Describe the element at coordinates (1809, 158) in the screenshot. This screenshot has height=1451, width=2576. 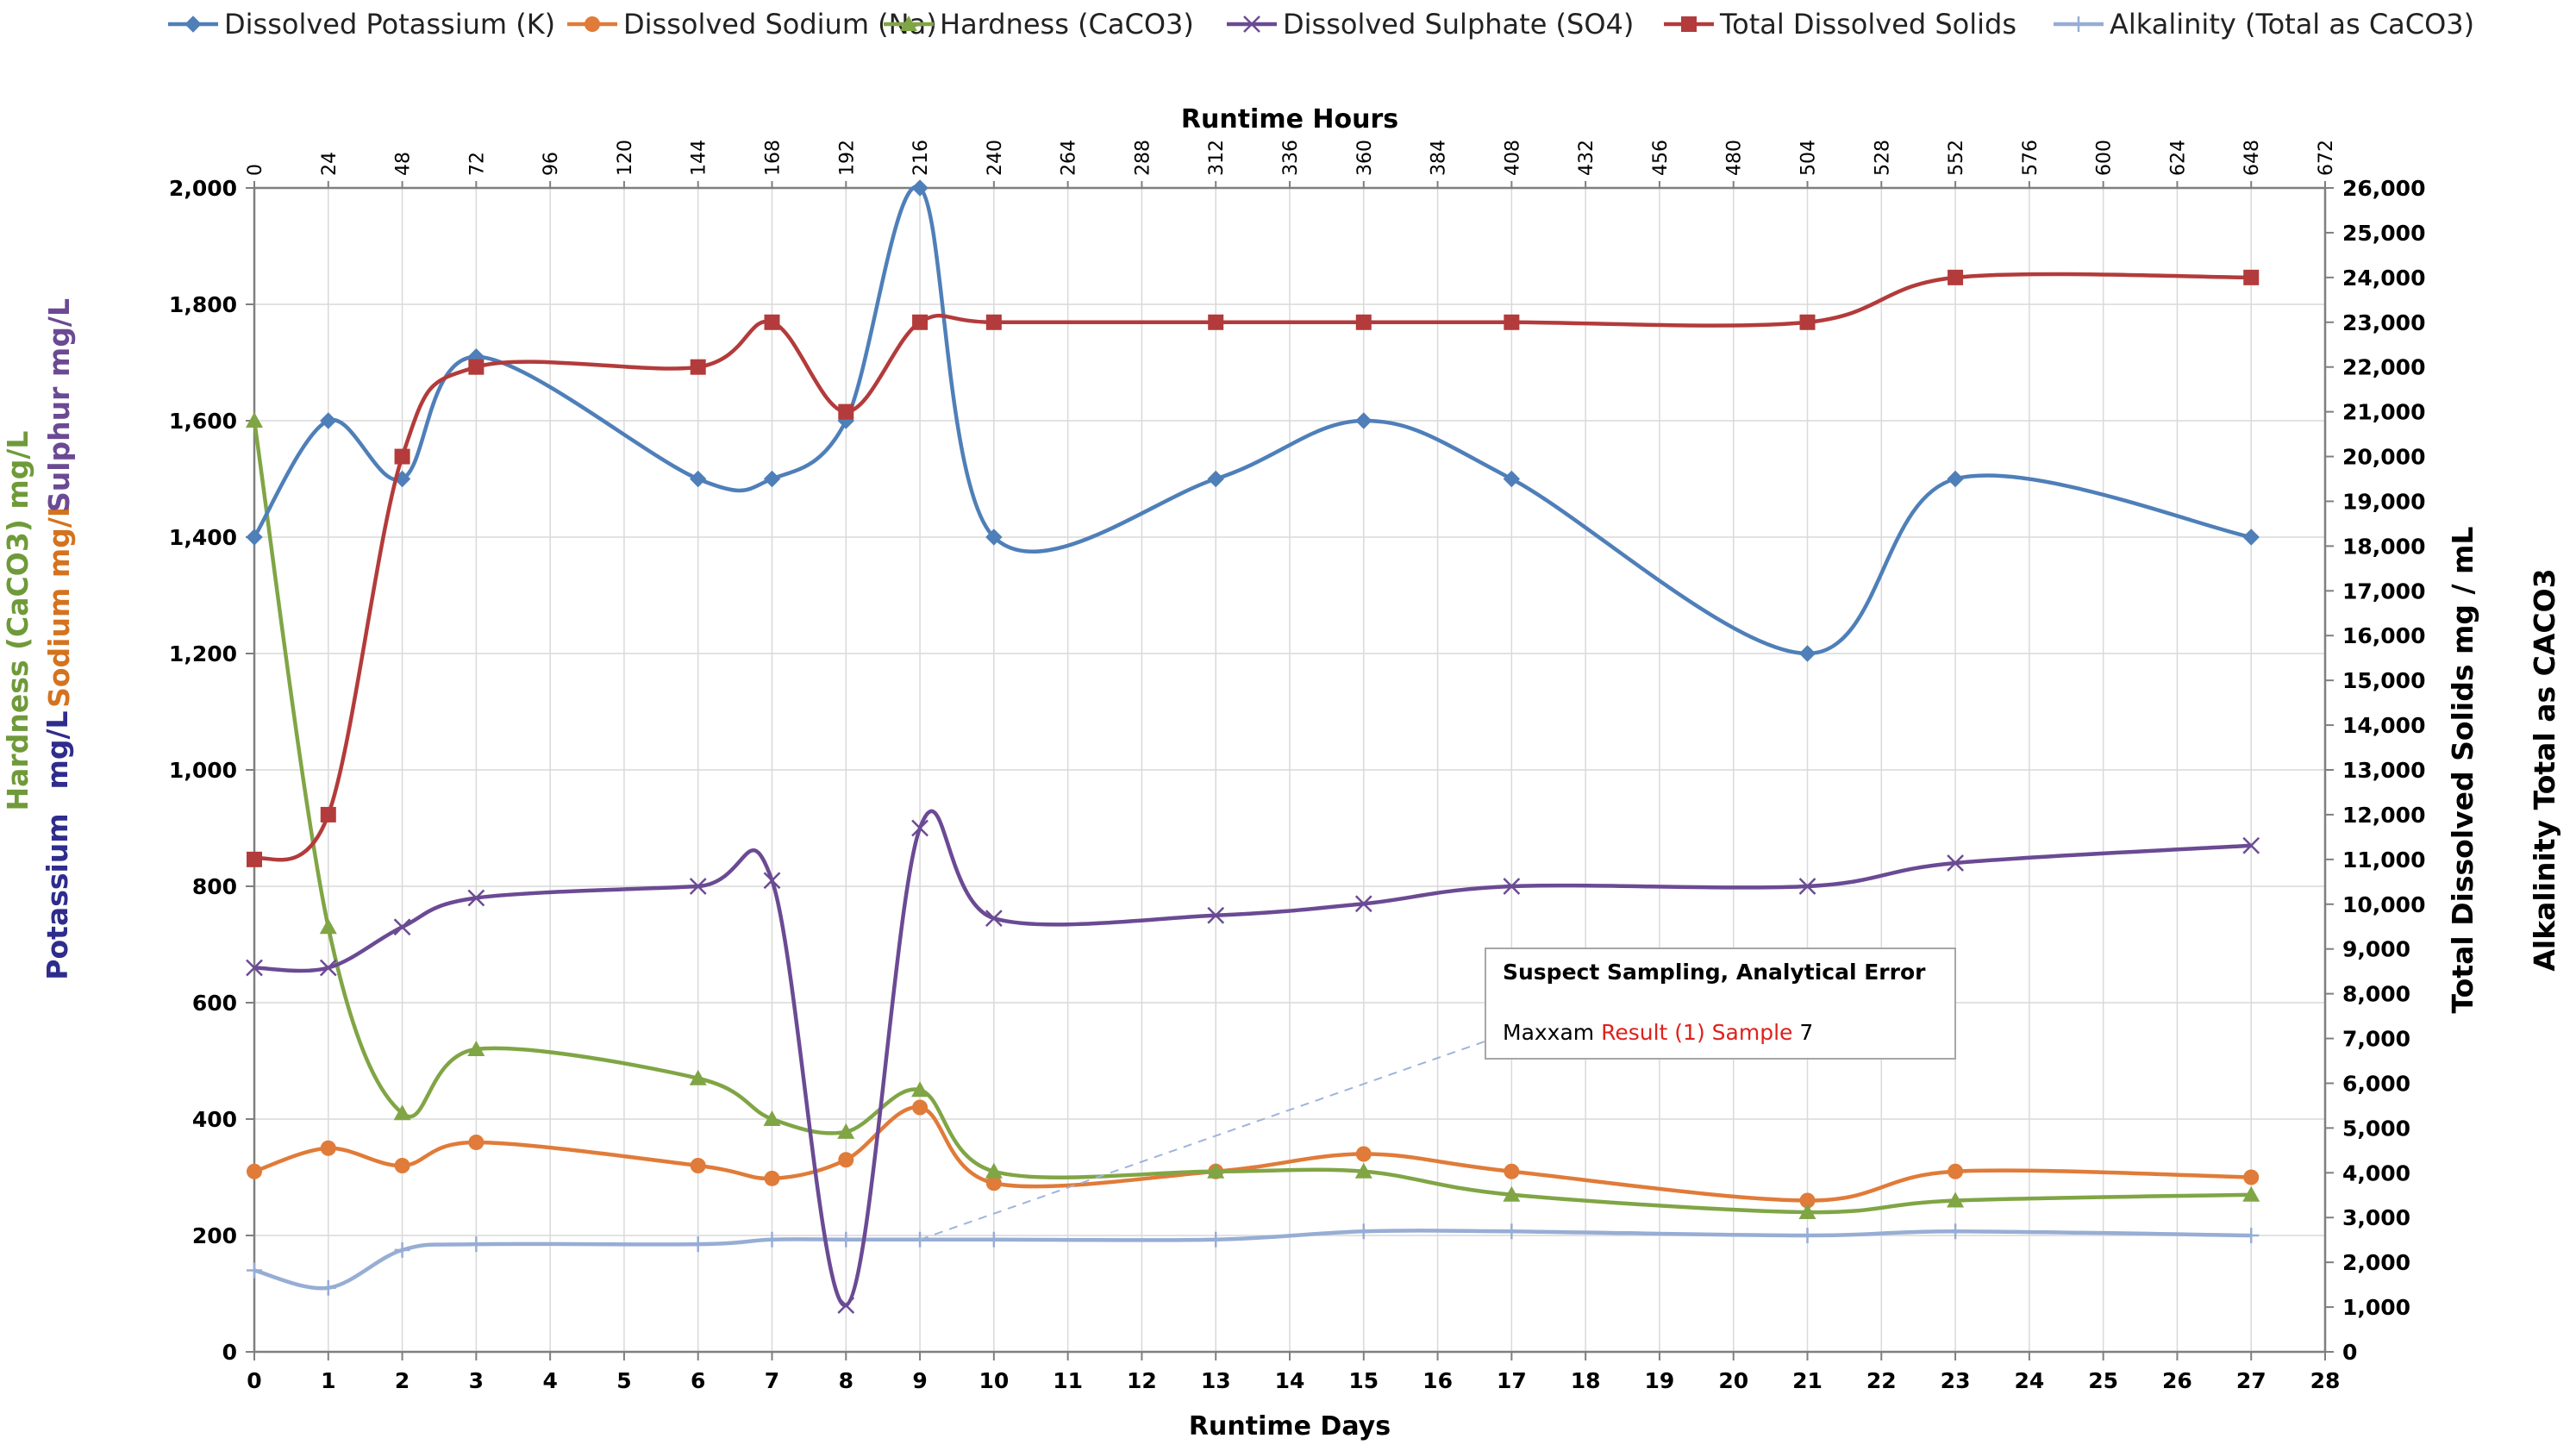
I see `x2-tick-label: 504` at that location.